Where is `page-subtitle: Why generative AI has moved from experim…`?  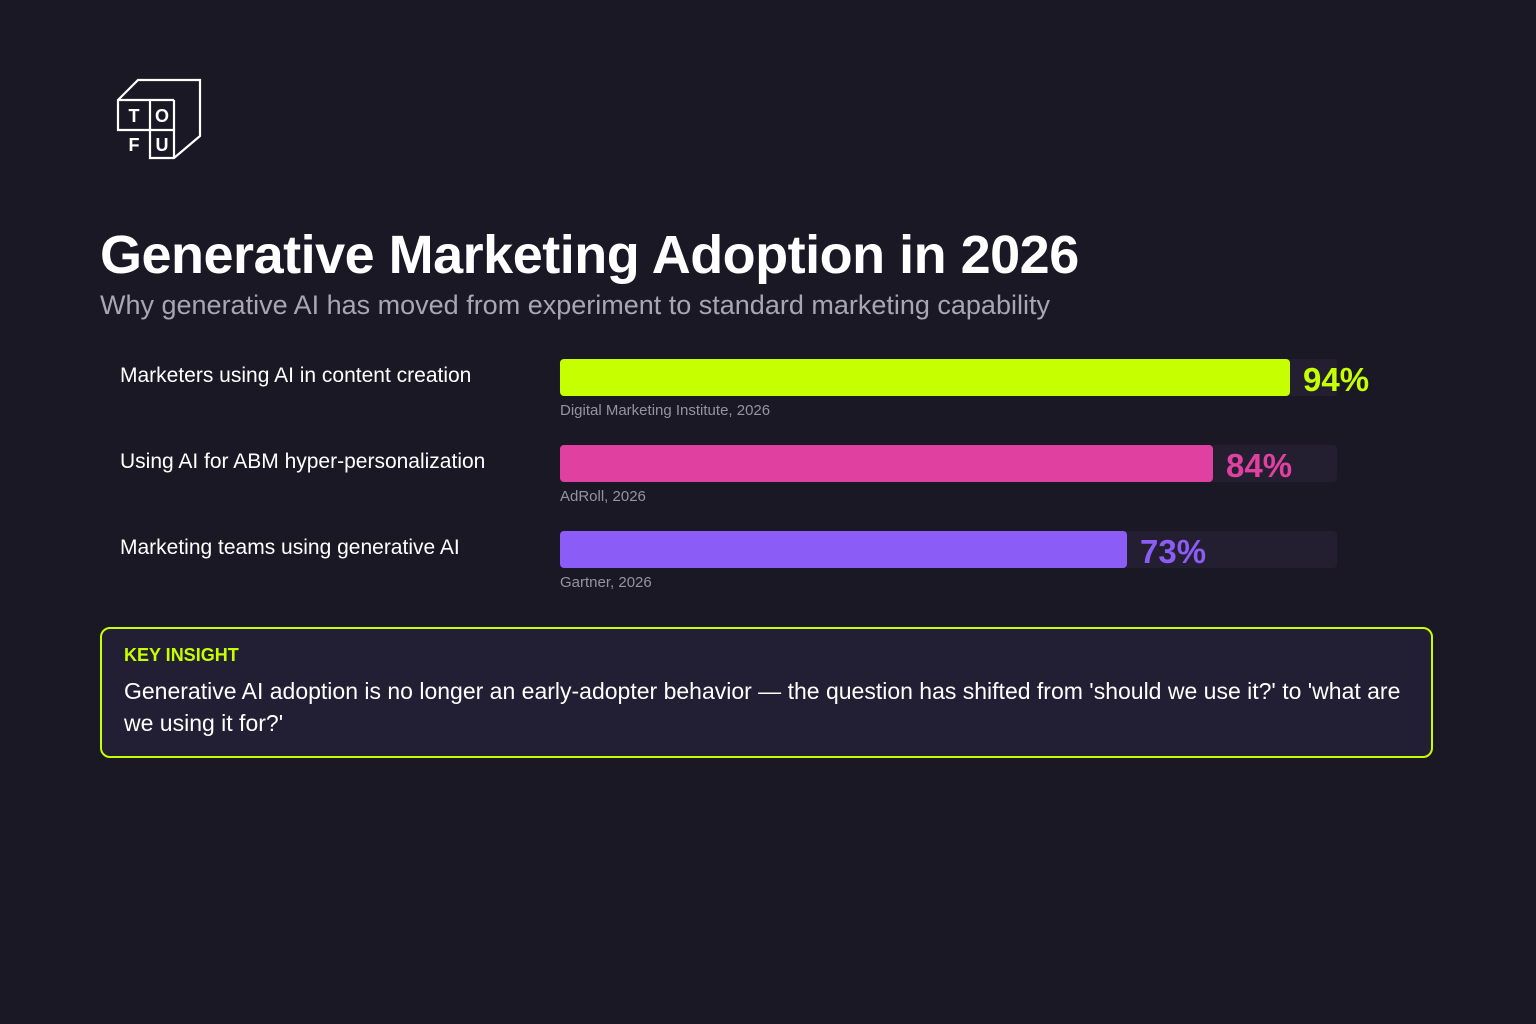 page-subtitle: Why generative AI has moved from experim… is located at coordinates (575, 305).